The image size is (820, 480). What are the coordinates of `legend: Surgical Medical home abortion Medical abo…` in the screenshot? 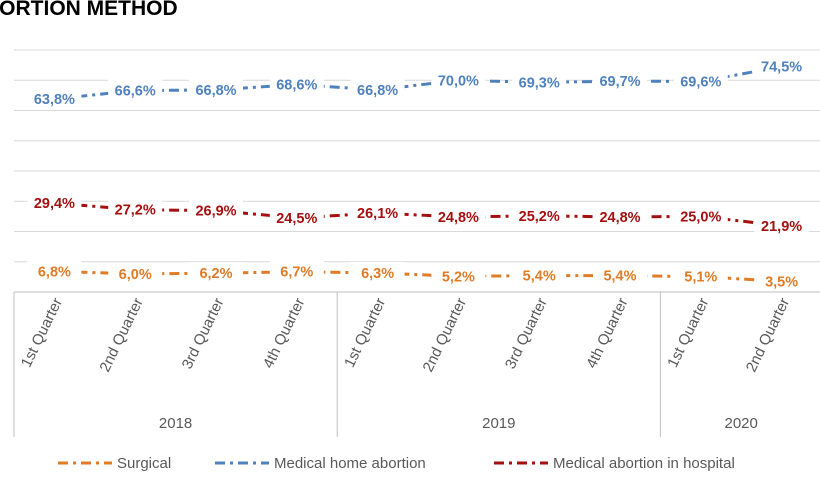 It's located at (396, 463).